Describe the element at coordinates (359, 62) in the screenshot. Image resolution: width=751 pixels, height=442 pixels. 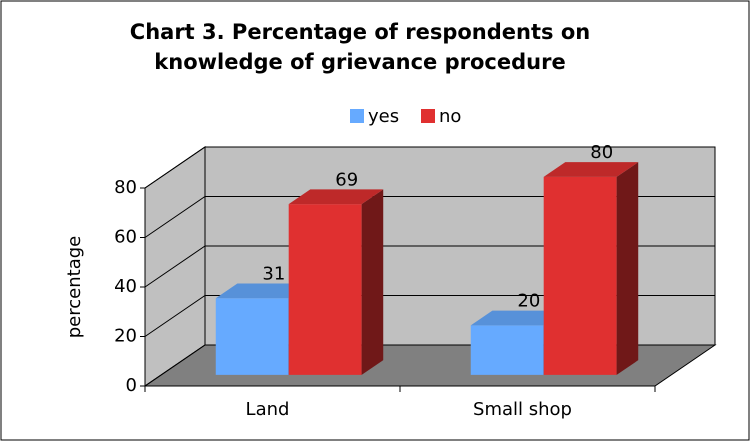
I see `chart-title-line: knowledge of grievance procedure` at that location.